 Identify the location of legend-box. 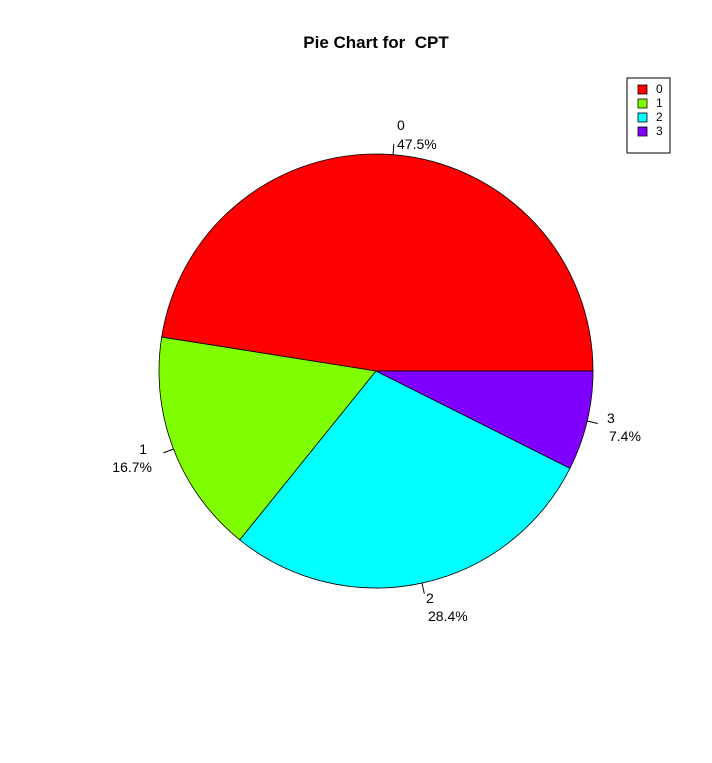
(648, 115).